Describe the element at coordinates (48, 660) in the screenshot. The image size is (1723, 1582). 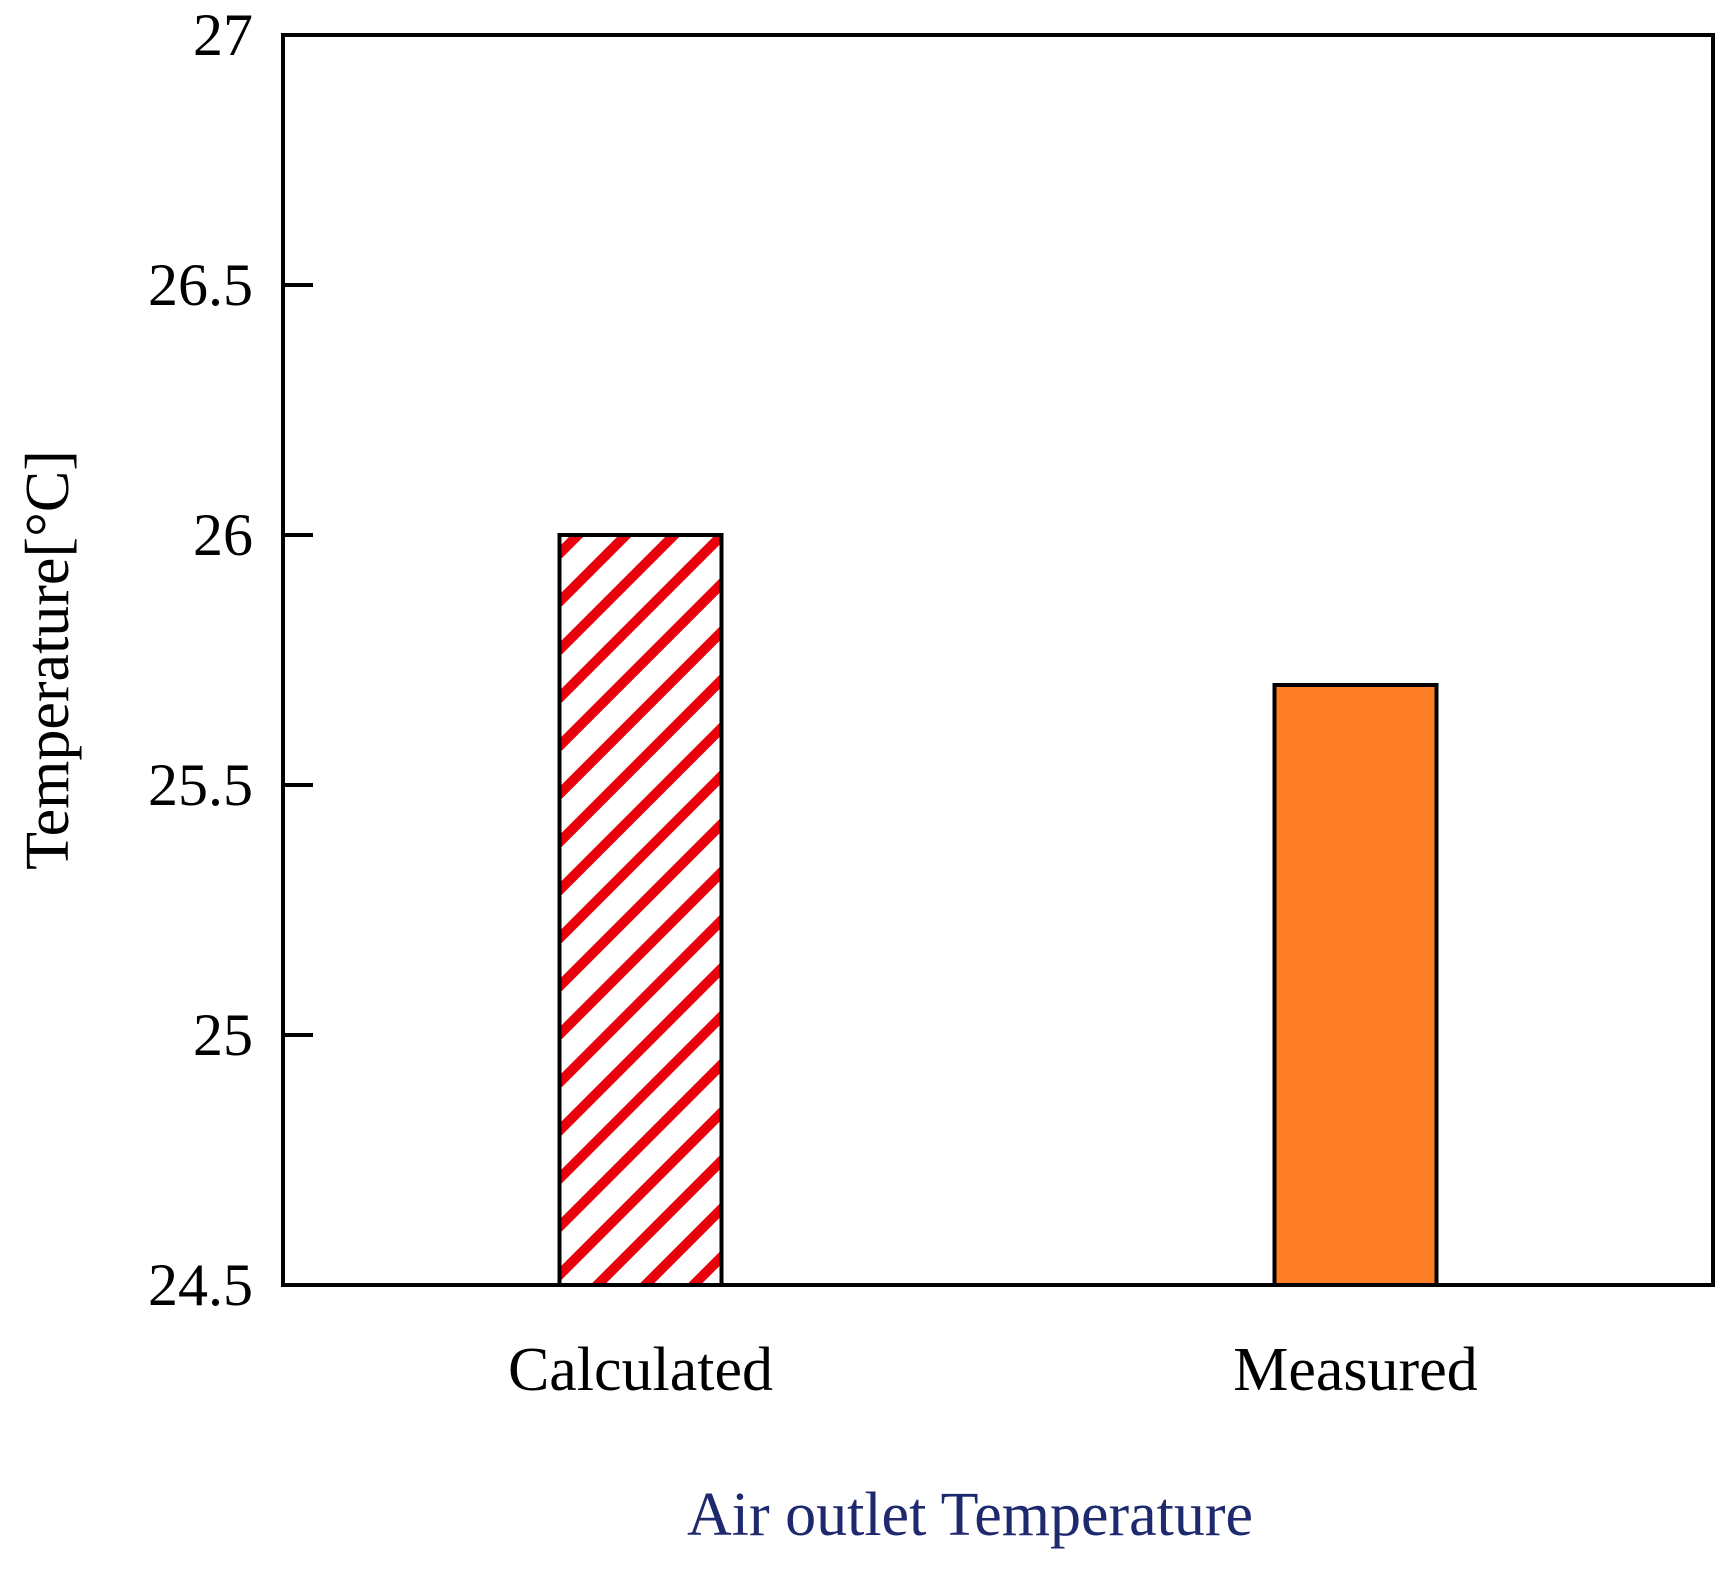
I see `y-axis-label: Temperature[°C]` at that location.